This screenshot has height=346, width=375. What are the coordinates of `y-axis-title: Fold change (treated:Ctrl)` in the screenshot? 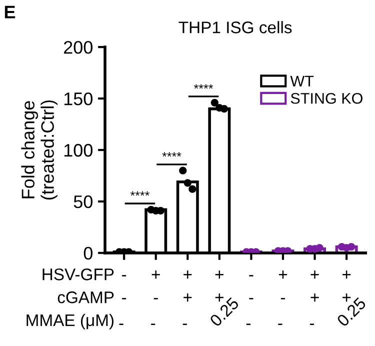 It's located at (39, 150).